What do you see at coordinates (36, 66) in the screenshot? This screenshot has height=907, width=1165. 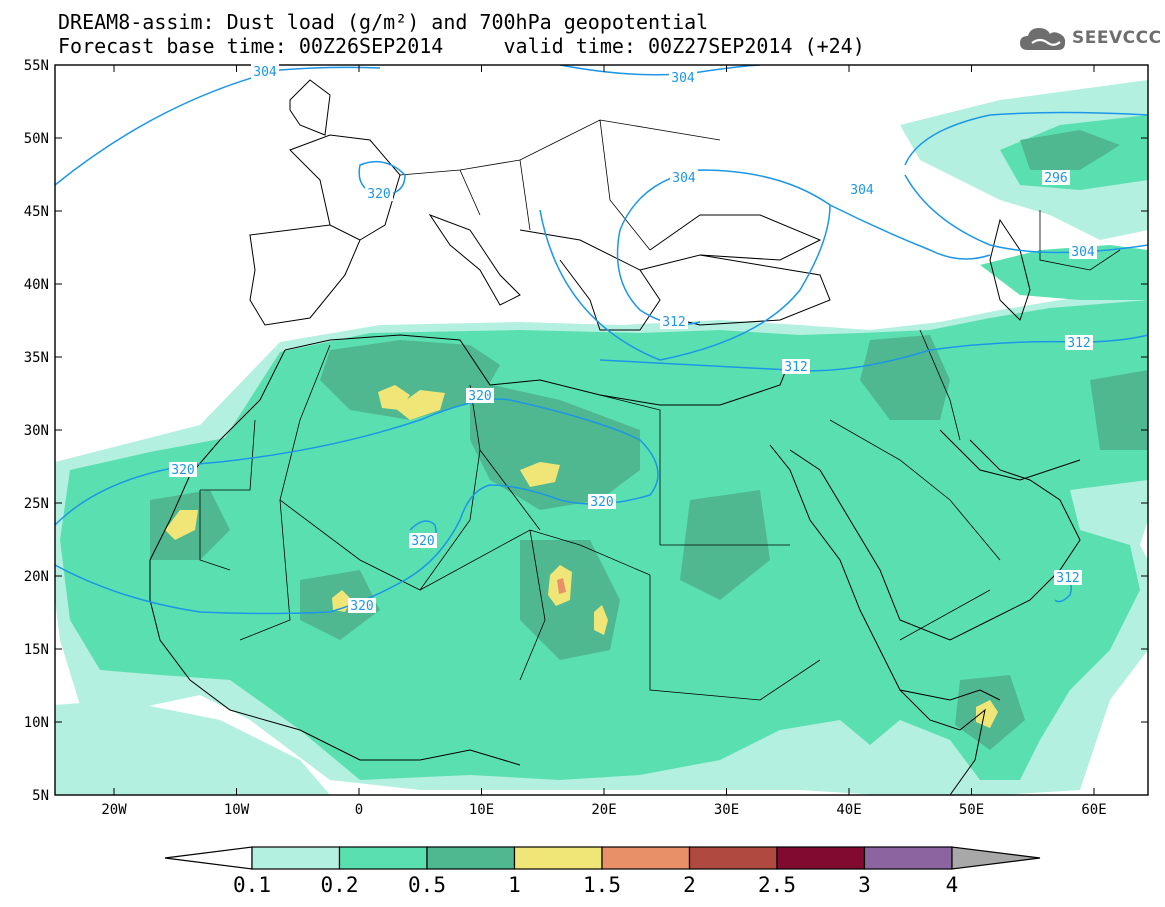 I see `lat-label: 55N` at bounding box center [36, 66].